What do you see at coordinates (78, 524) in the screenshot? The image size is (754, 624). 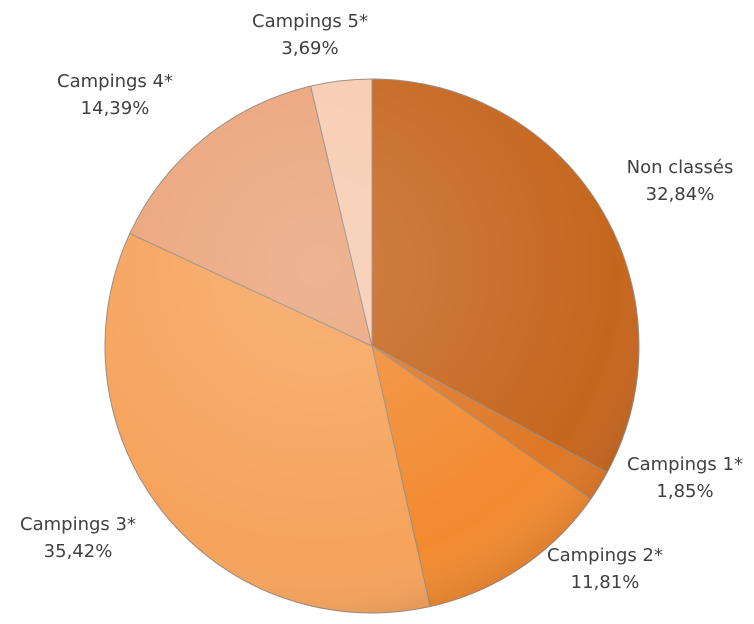 I see `slice-label: Campings 3*` at bounding box center [78, 524].